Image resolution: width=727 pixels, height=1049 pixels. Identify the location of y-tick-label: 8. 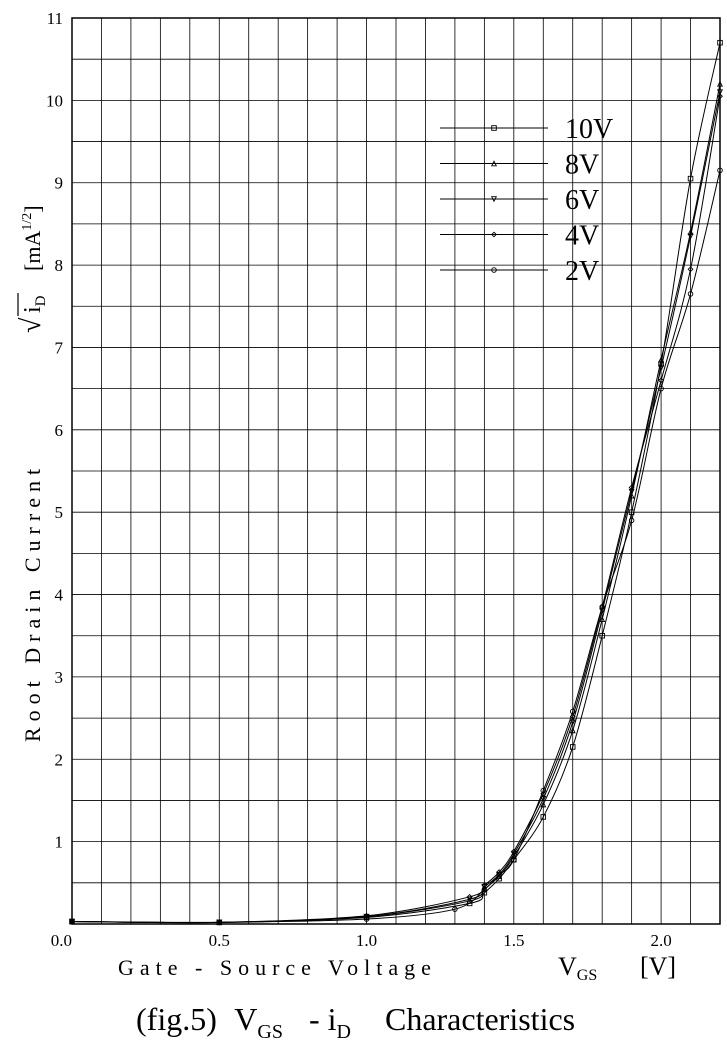
(59, 265).